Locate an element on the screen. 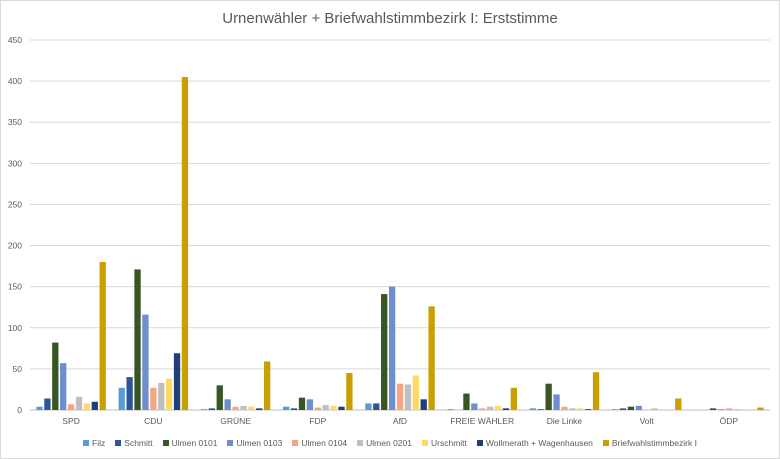  legend-item: Ulmen 0101 is located at coordinates (190, 443).